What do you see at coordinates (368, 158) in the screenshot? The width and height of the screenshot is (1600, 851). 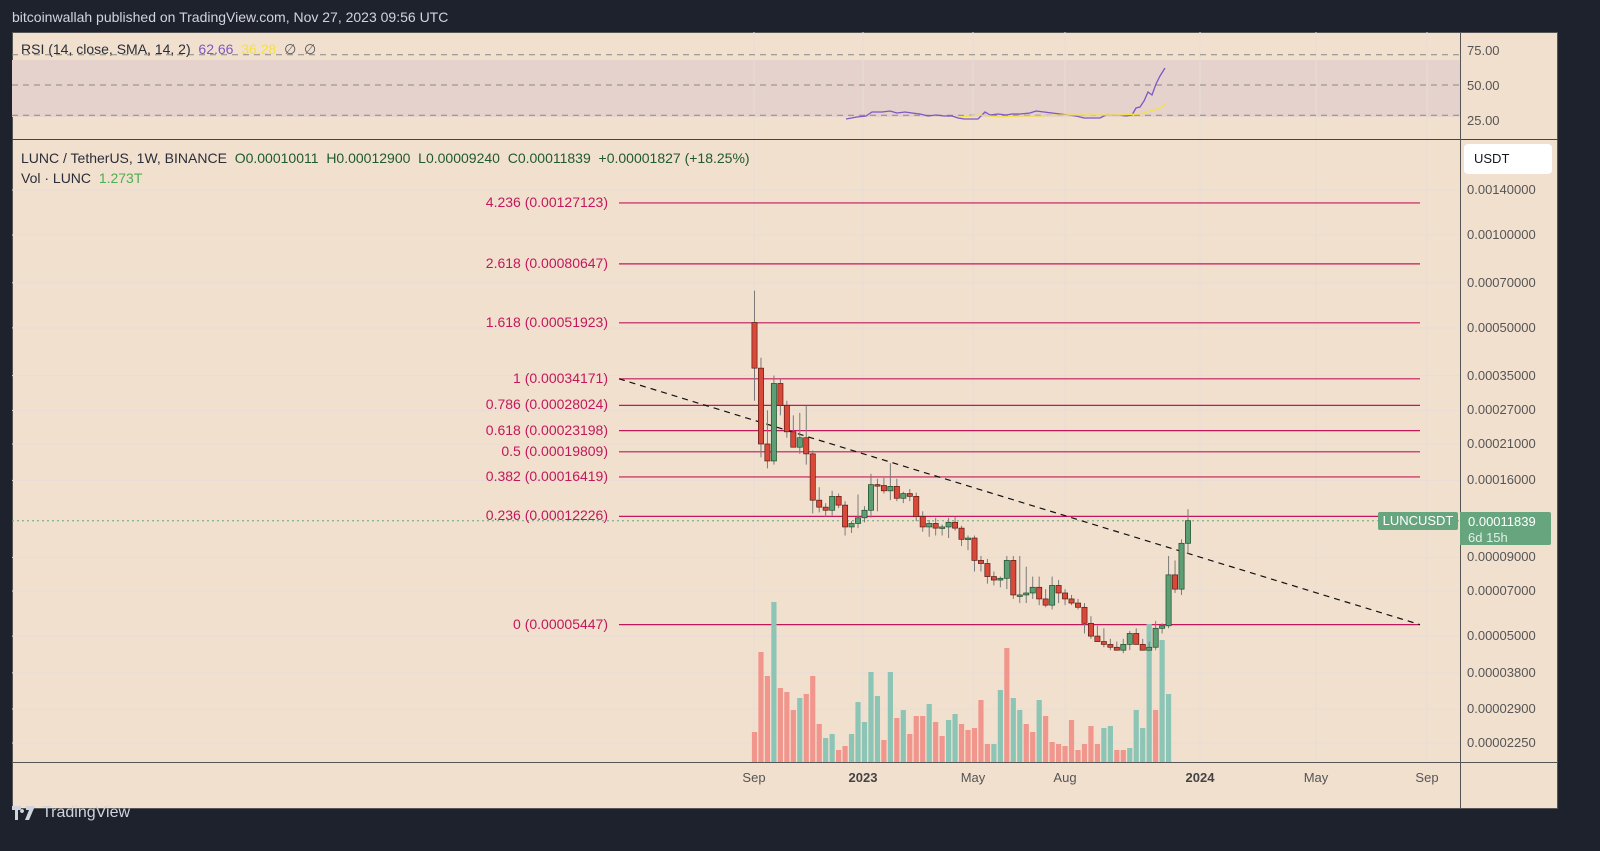 I see `ohlc-high: H0.00012900` at bounding box center [368, 158].